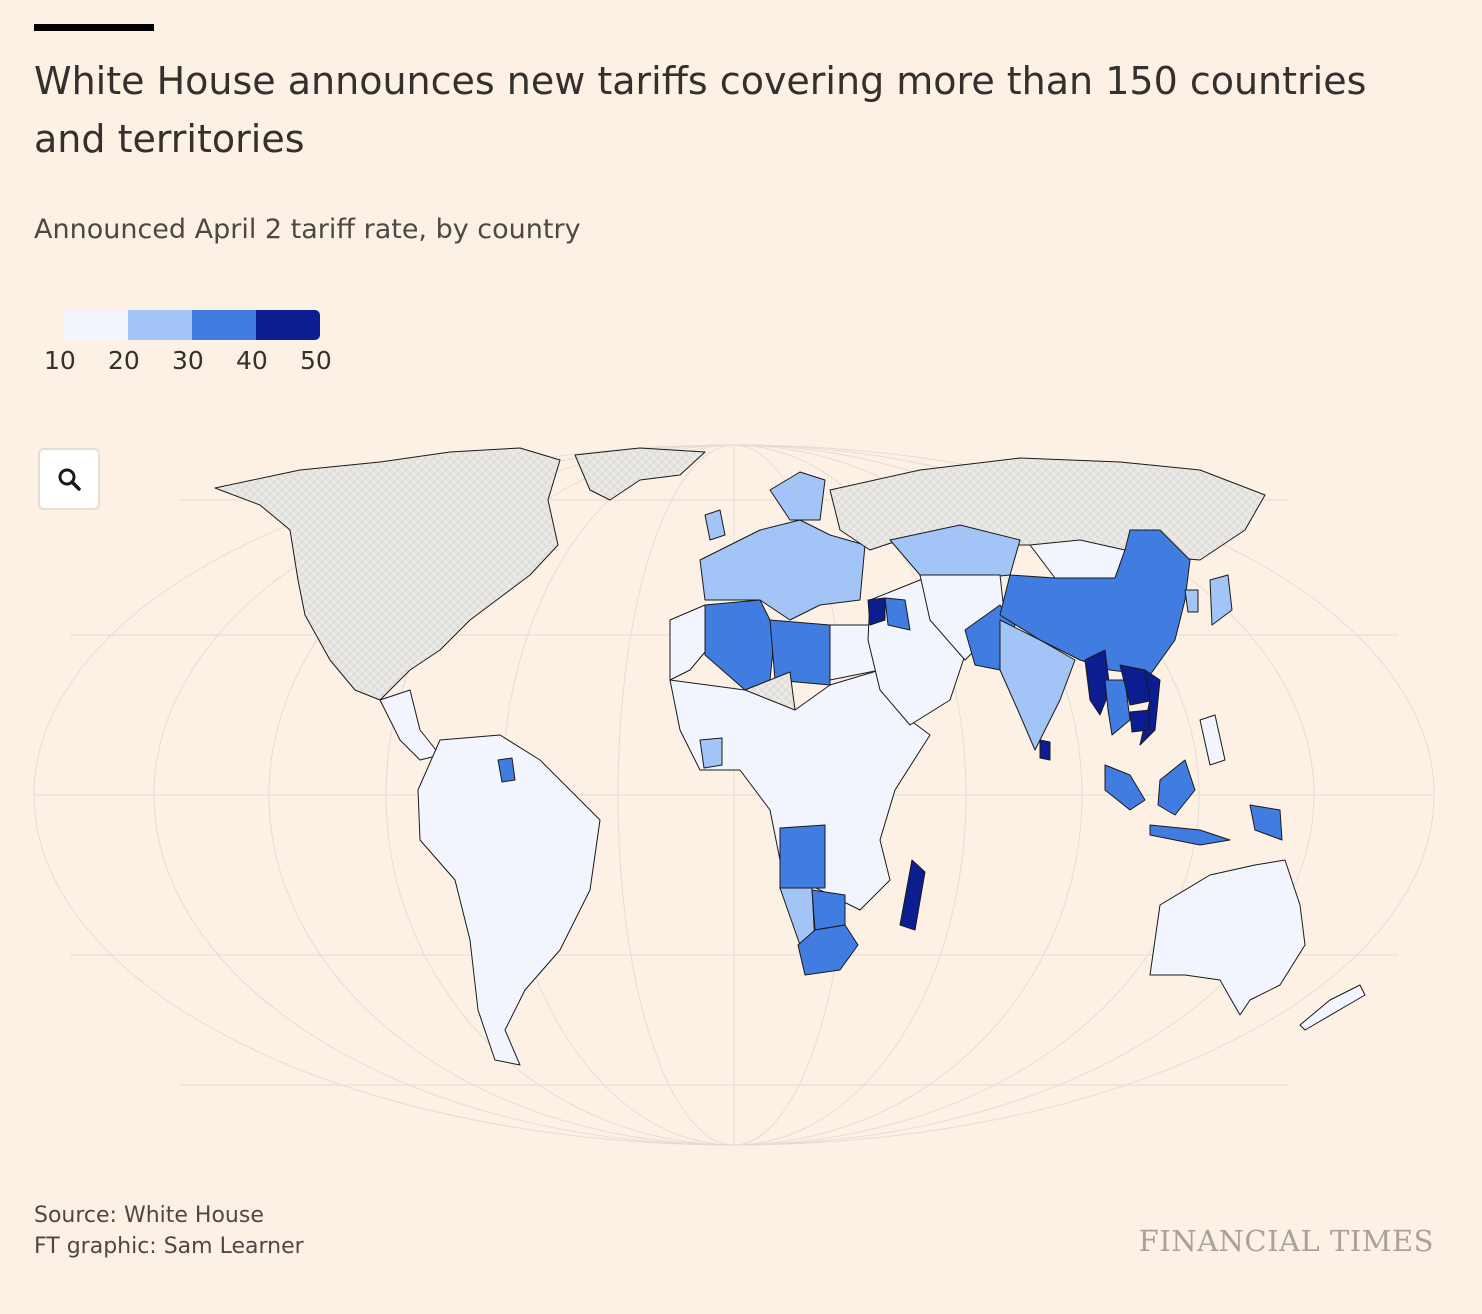 The image size is (1482, 1314). Describe the element at coordinates (188, 343) in the screenshot. I see `color-legend: 10 20 30 40 50` at that location.